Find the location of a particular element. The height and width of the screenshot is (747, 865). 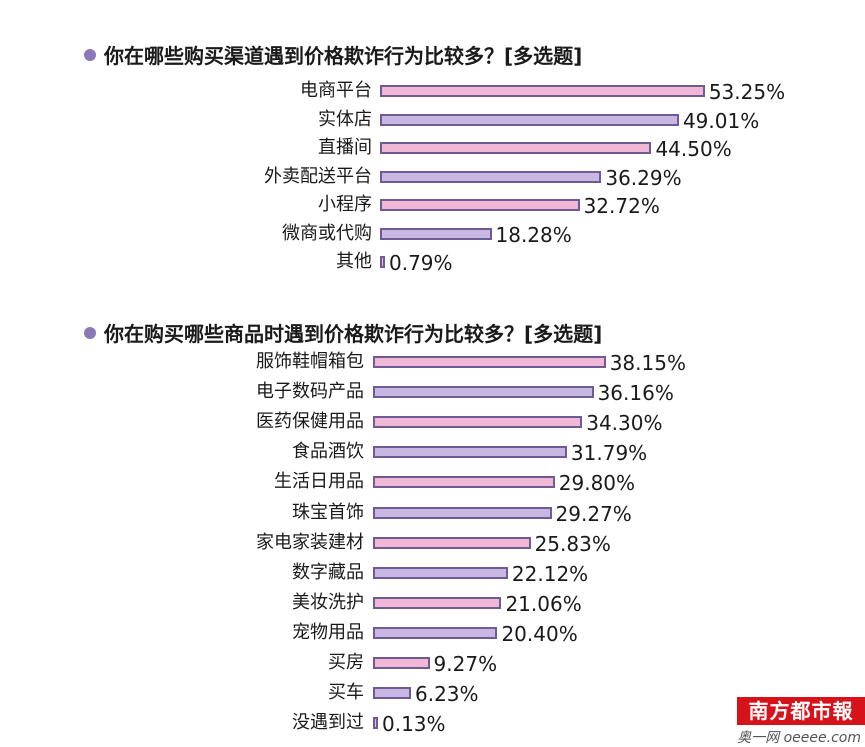

value-label: 29.80% is located at coordinates (597, 483).